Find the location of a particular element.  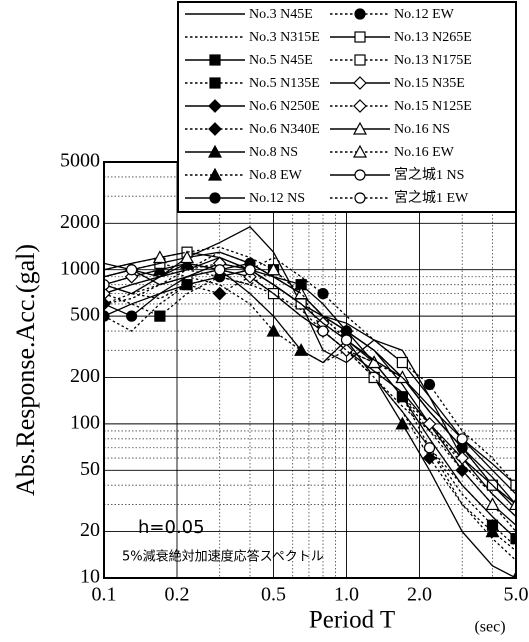

x-tick-label: 2.0 is located at coordinates (419, 595).